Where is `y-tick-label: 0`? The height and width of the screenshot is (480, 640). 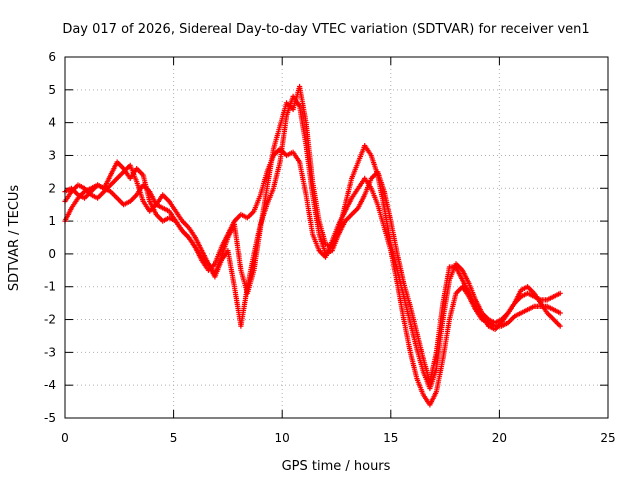
y-tick-label: 0 is located at coordinates (52, 254).